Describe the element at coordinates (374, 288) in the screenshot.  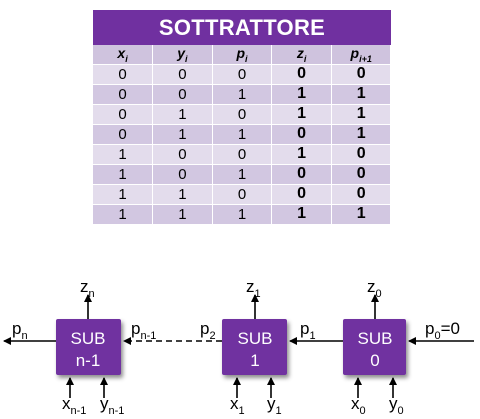
I see `label-z0: z0` at that location.